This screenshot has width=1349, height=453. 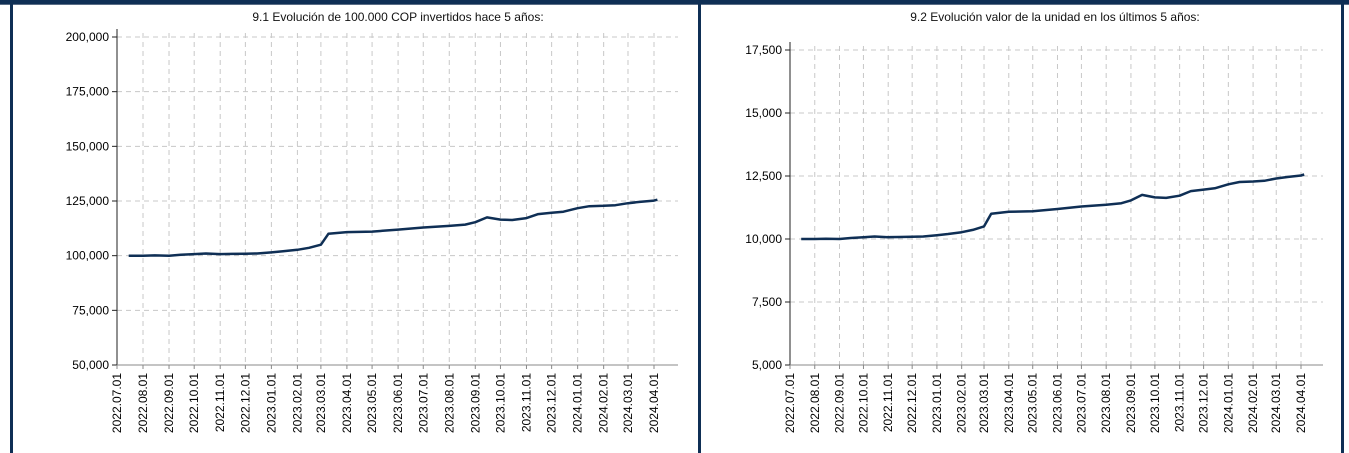 What do you see at coordinates (1228, 403) in the screenshot?
I see `chart-2-x-tick-label: 2024.01.01` at bounding box center [1228, 403].